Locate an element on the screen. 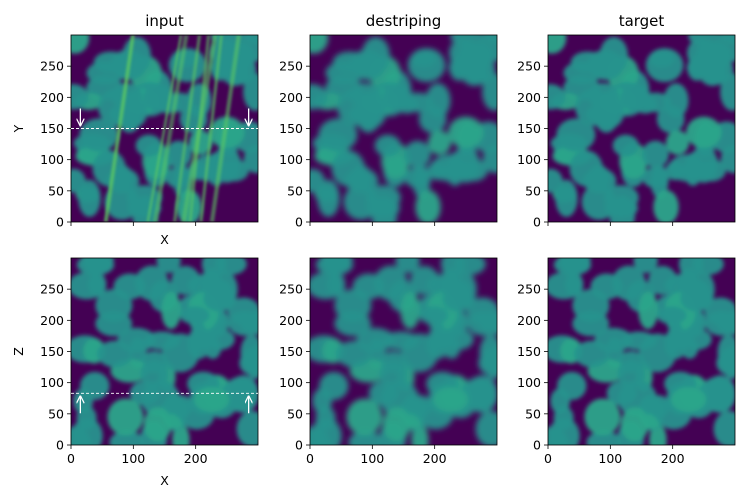 The height and width of the screenshot is (500, 750). x-tick-label: 100 is located at coordinates (133, 458).